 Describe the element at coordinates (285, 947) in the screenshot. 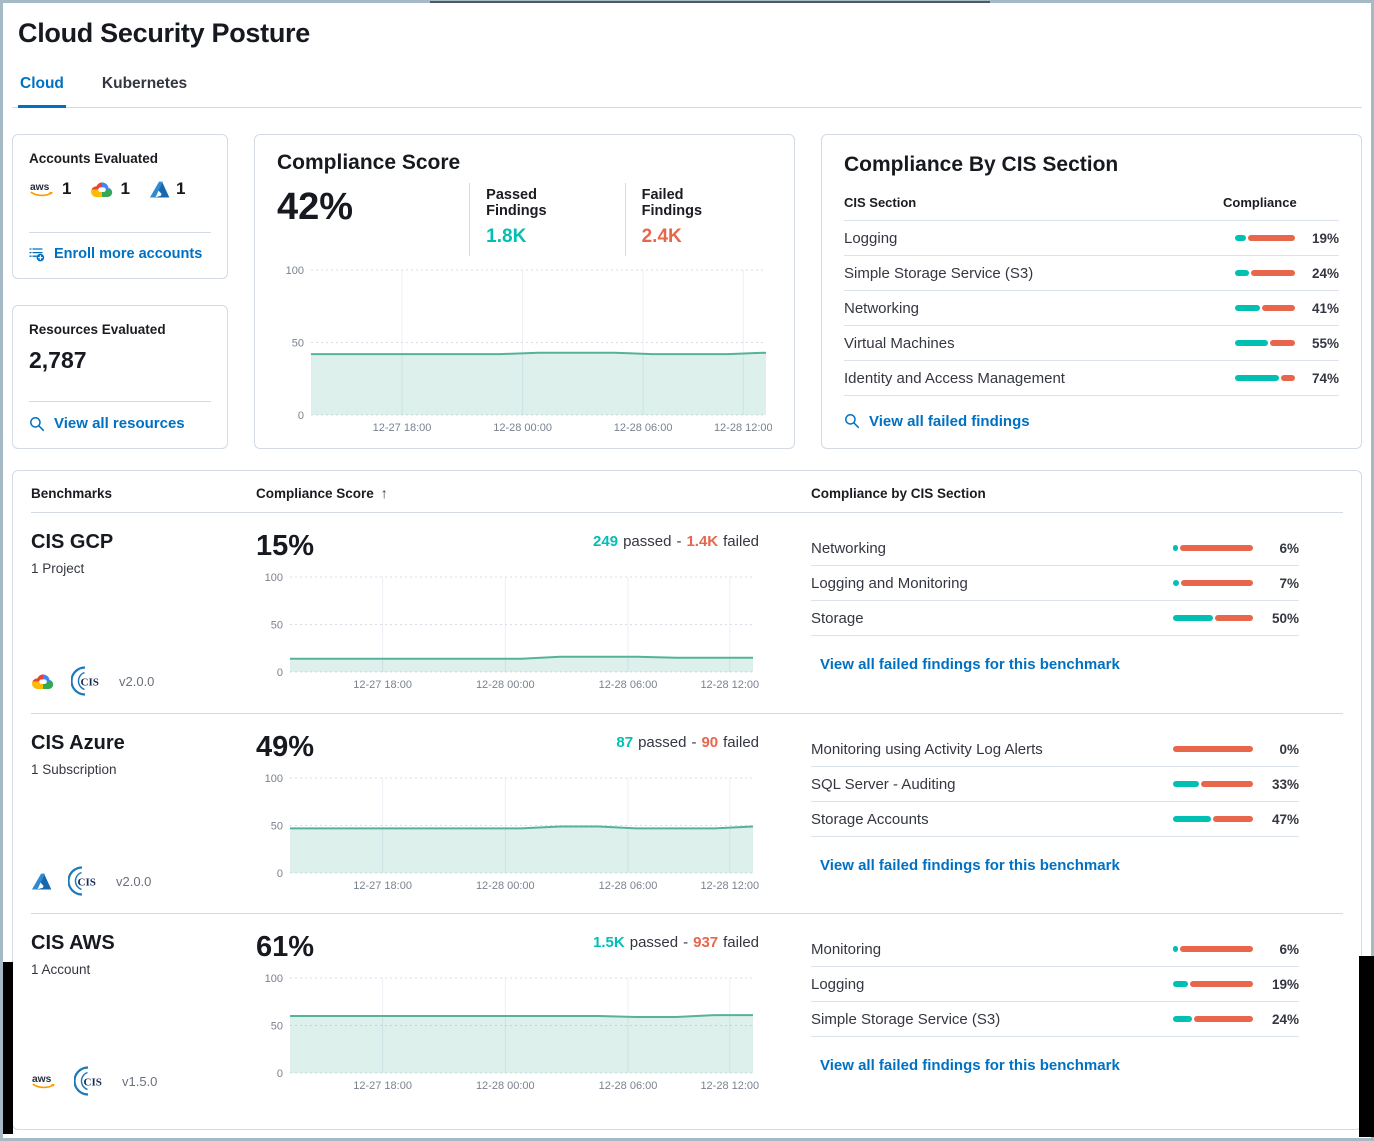

I see `benchmark-score-value: 61%` at that location.